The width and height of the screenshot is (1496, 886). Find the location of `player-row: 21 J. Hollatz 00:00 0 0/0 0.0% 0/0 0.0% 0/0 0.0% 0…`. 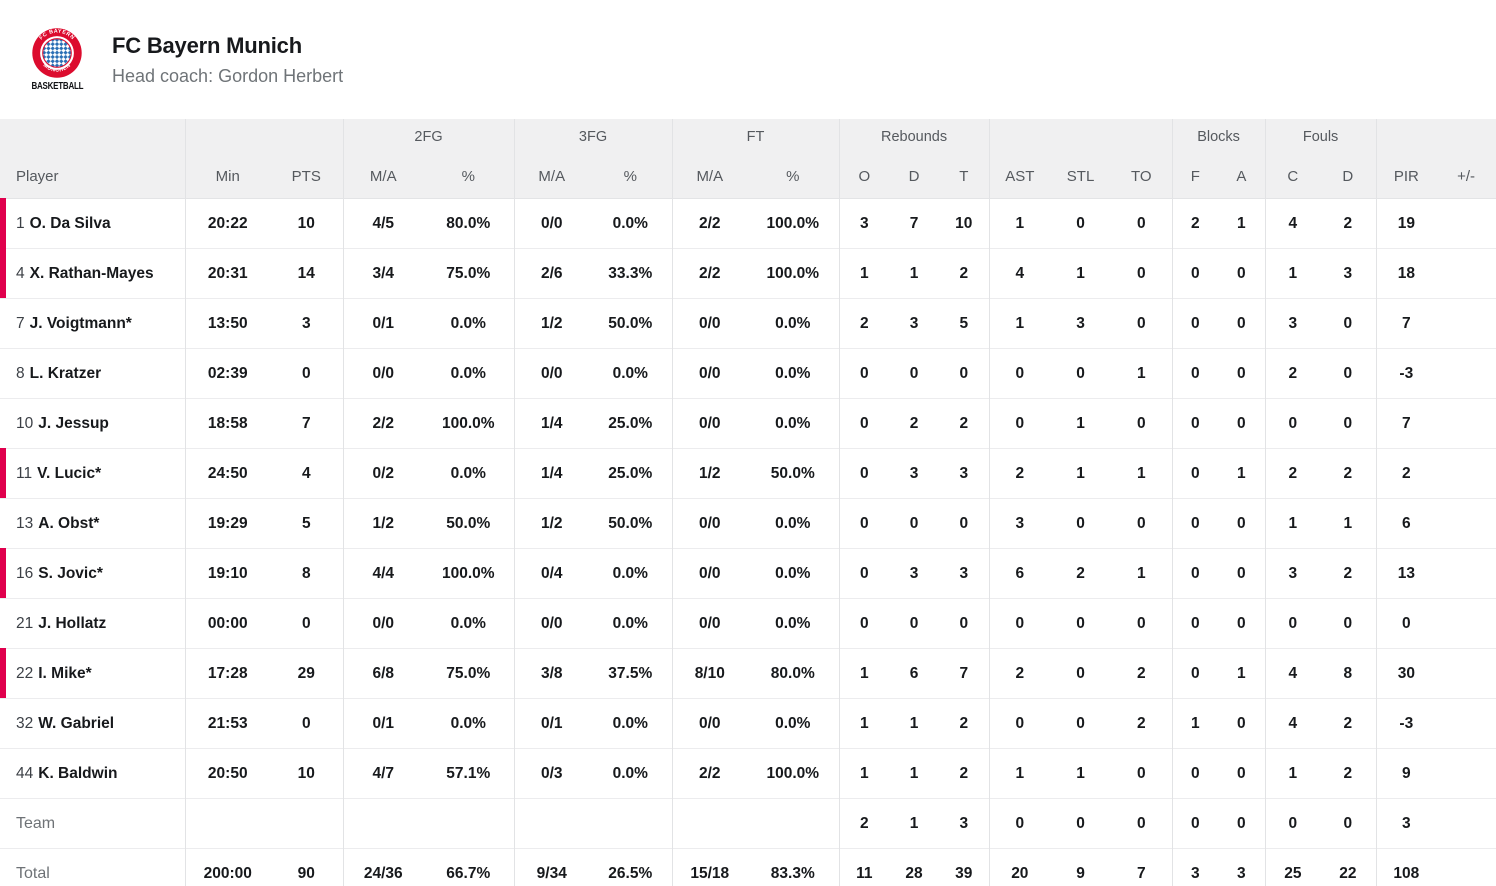

player-row: 21 J. Hollatz 00:00 0 0/0 0.0% 0/0 0.0% 0/0 0.0% 0… is located at coordinates (748, 623).